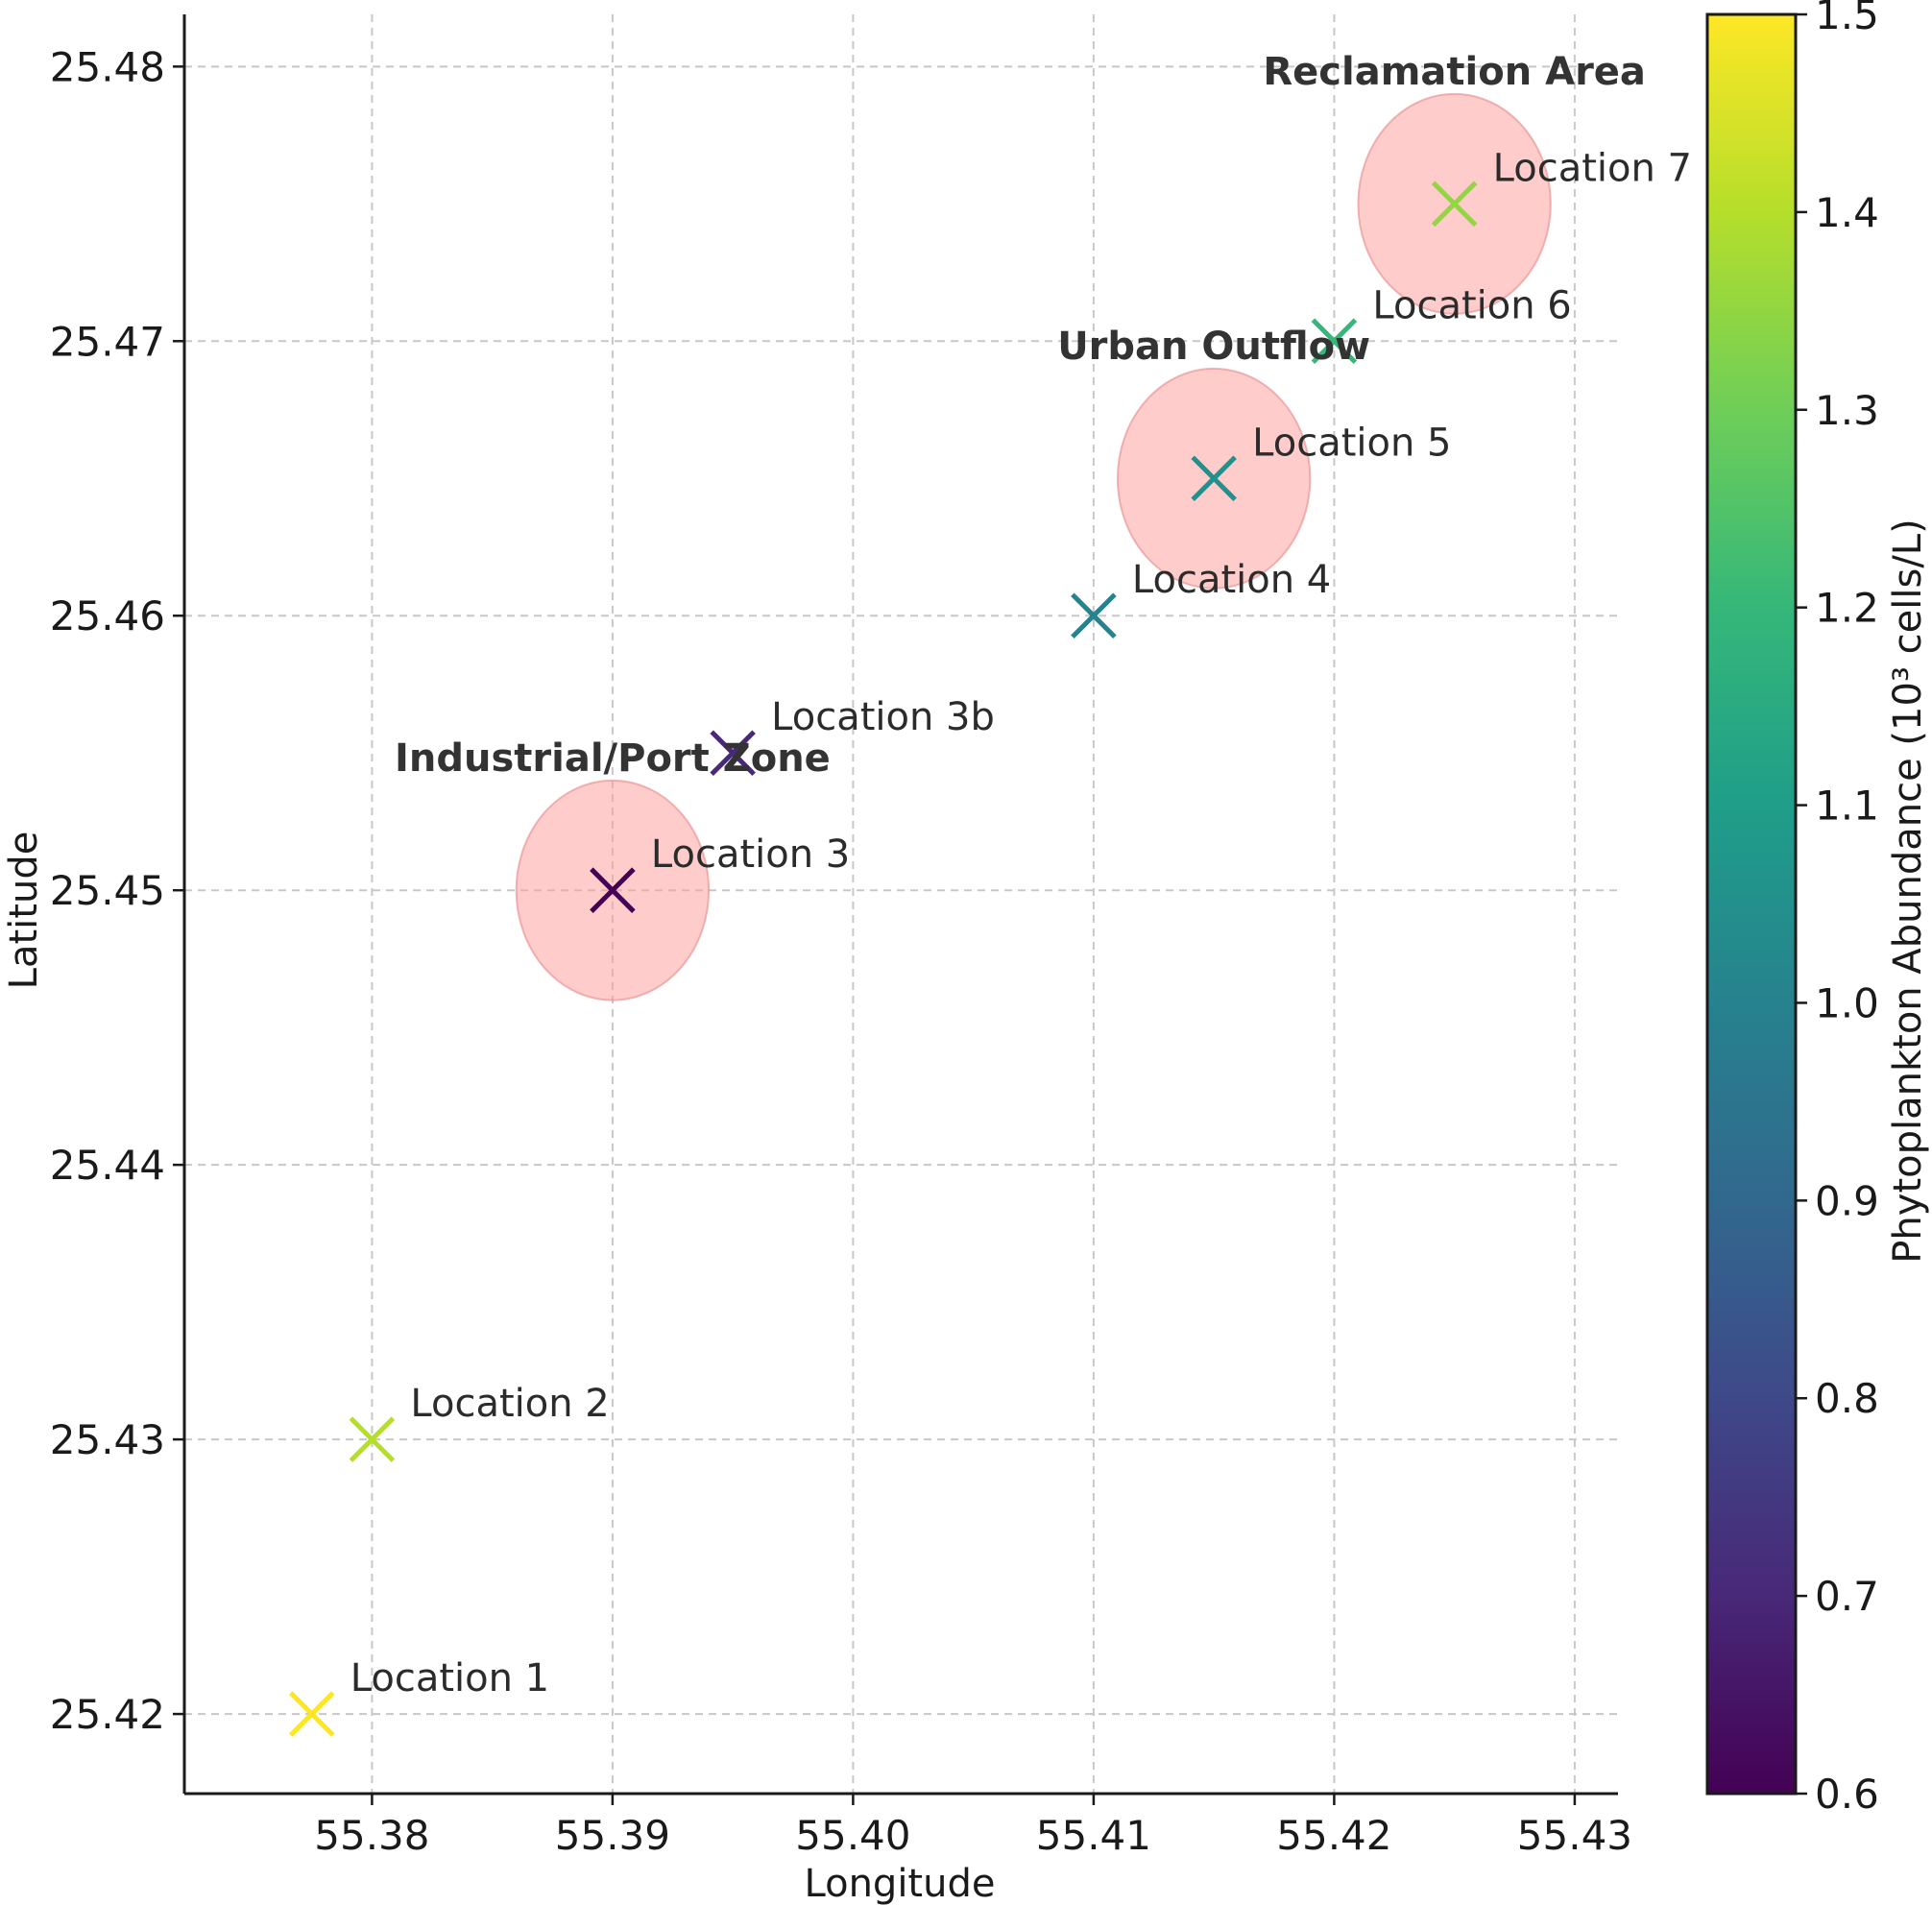  I want to click on colorbar-tick-label: 0.9, so click(1847, 1200).